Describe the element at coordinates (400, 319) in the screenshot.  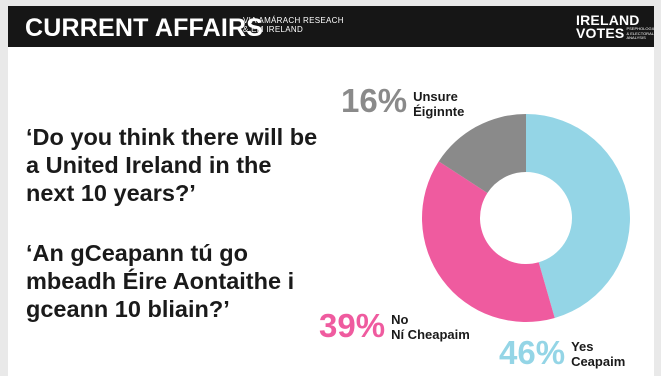
I see `caption-no-en: No` at that location.